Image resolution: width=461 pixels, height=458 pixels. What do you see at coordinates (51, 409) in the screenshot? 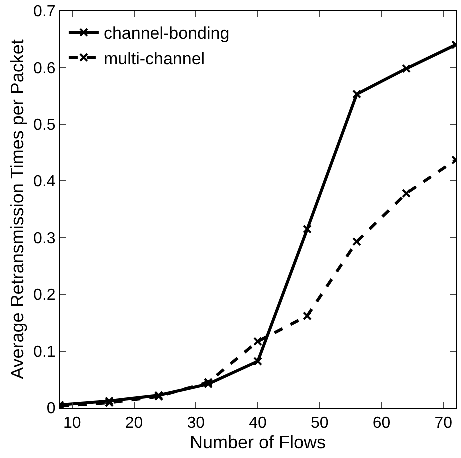
I see `y-tick-label: 0` at bounding box center [51, 409].